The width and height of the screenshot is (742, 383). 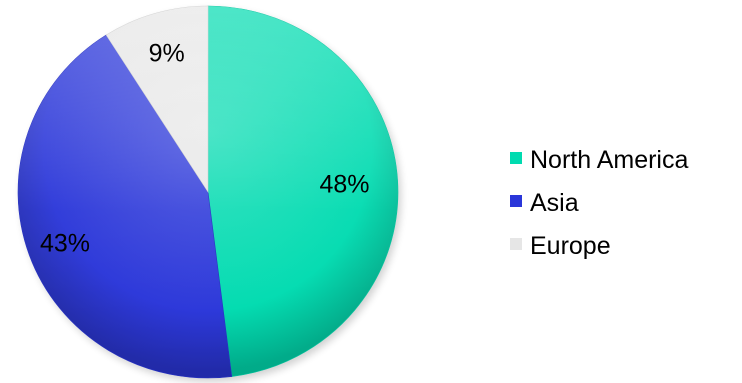 What do you see at coordinates (167, 54) in the screenshot?
I see `data-label-europe: 9%` at bounding box center [167, 54].